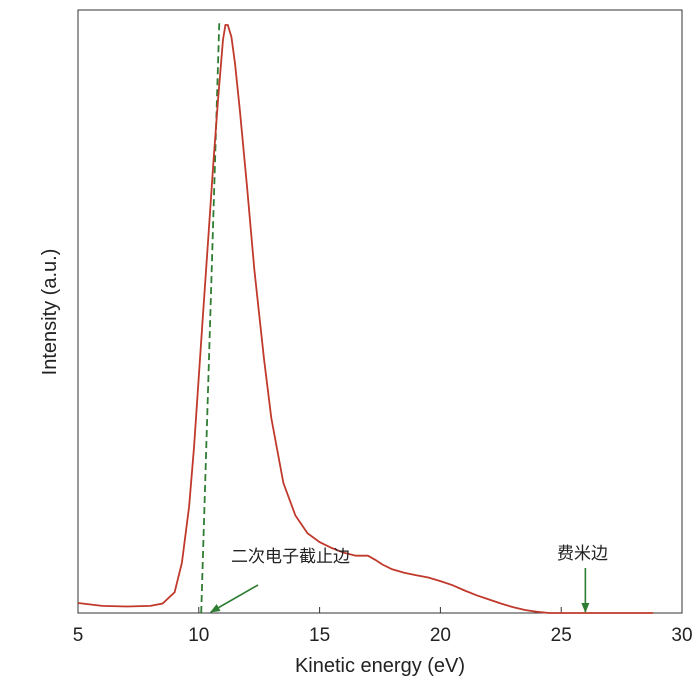  I want to click on x-axis-tick-labels: 5 10 15 20 25 30, so click(383, 635).